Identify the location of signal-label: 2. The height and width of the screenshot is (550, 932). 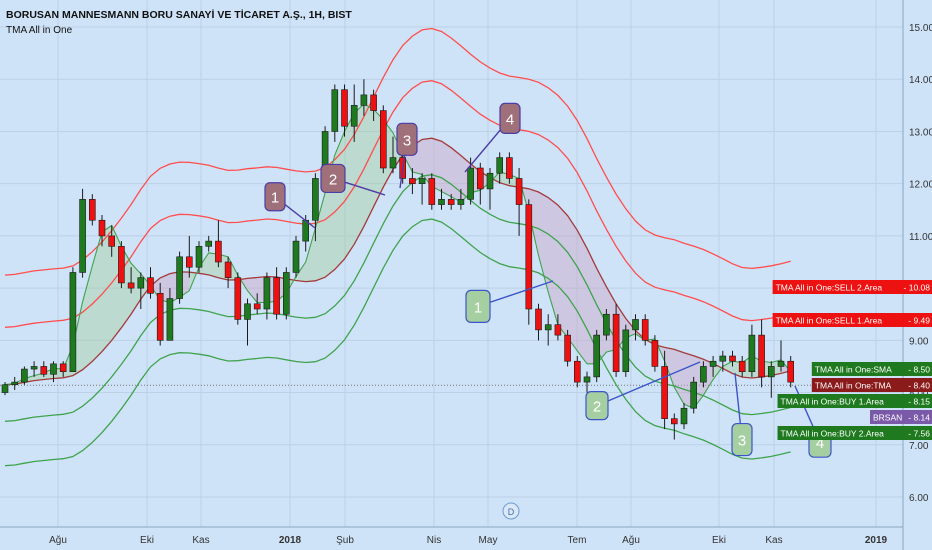
(333, 179).